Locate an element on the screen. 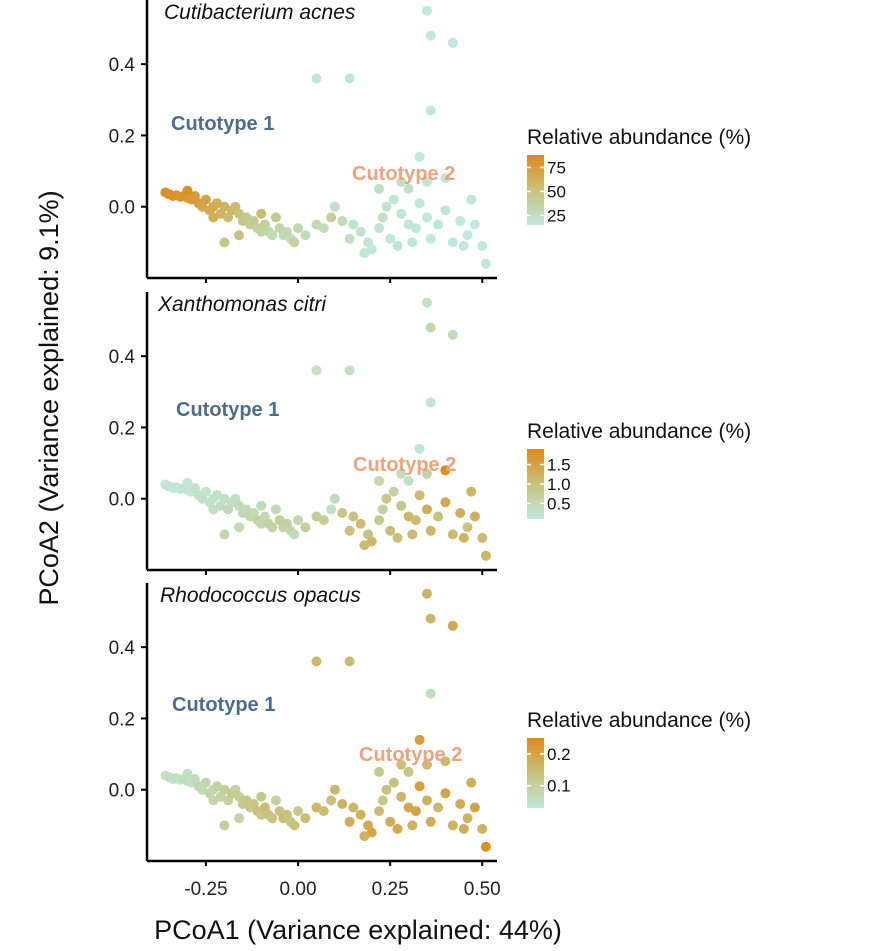  legend-title: Relative abundance (%) is located at coordinates (639, 137).